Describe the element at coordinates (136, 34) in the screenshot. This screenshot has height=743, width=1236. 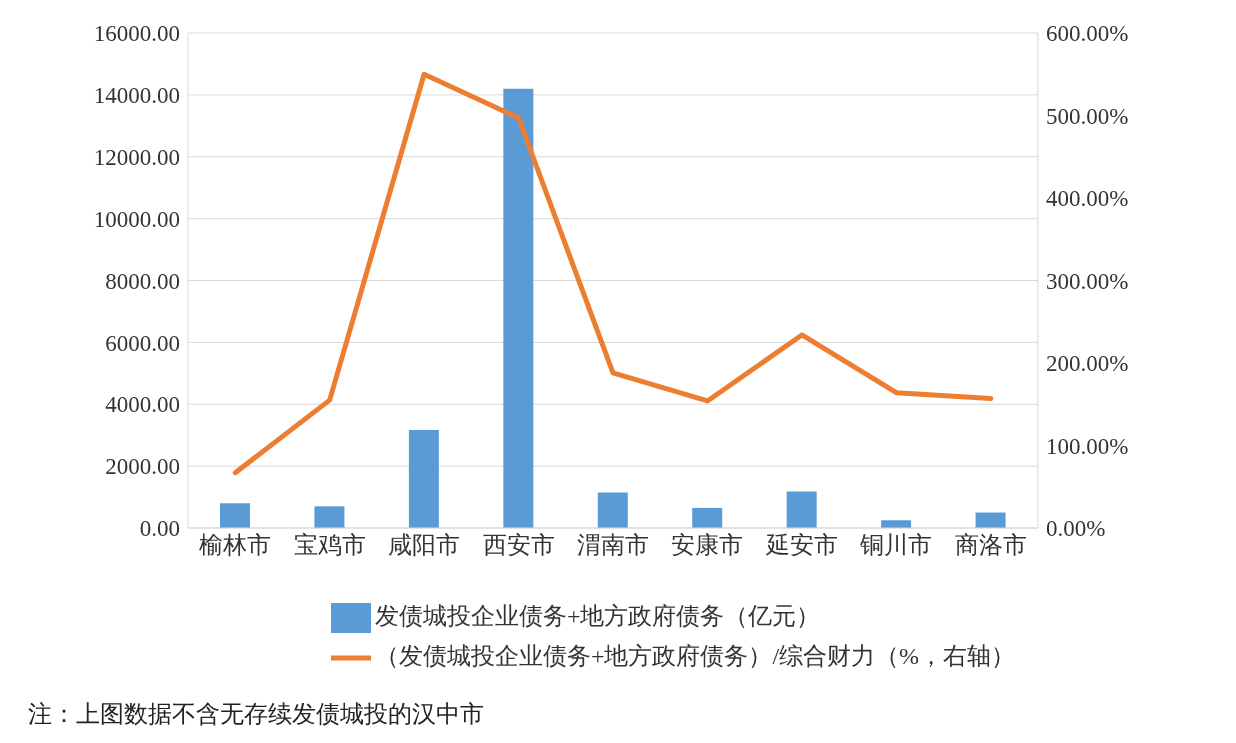
I see `y-tick-label: 16000.00` at that location.